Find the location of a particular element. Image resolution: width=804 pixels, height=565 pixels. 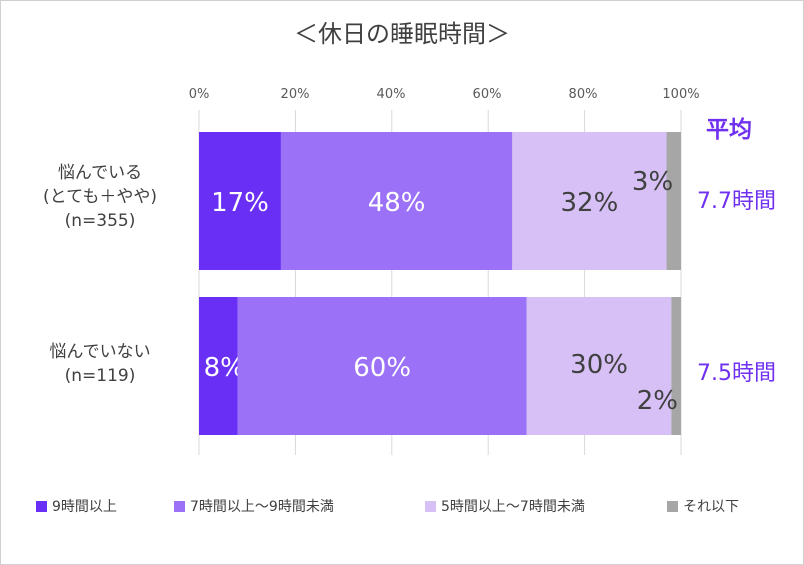

x-tick-label: 20% is located at coordinates (295, 94).